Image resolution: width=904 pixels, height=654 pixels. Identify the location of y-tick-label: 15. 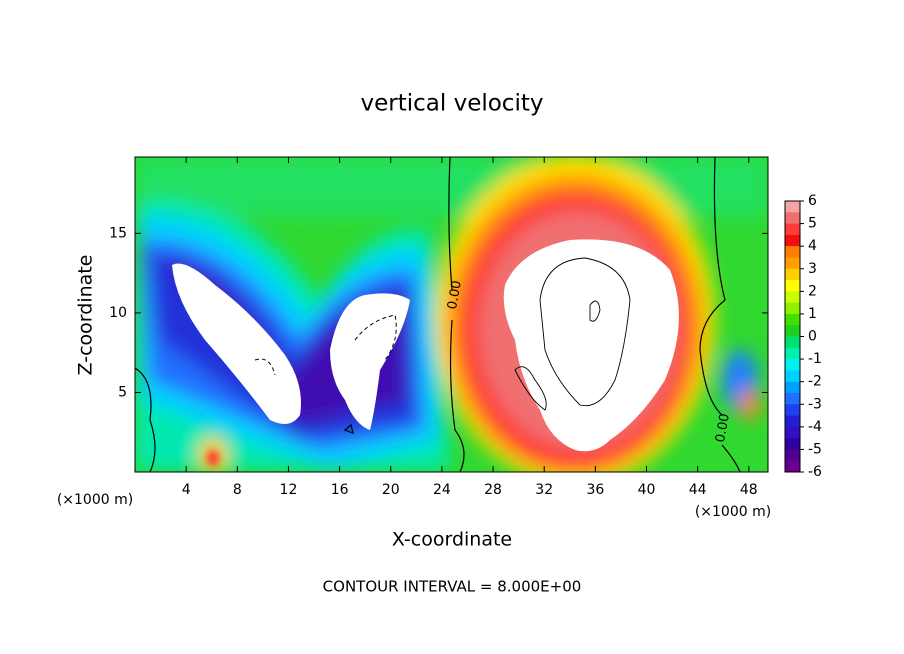
(118, 233).